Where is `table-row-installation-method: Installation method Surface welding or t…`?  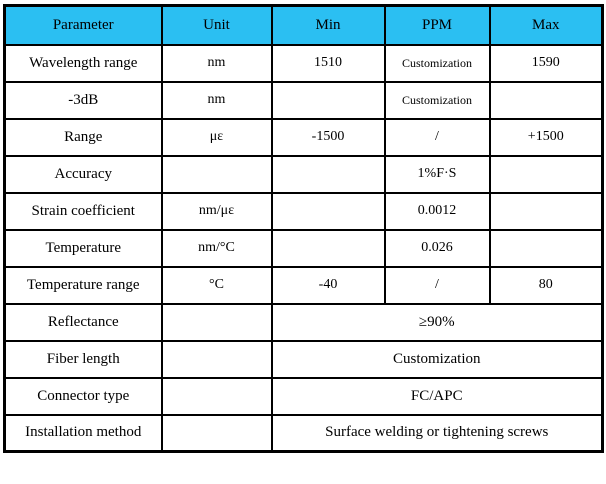 table-row-installation-method: Installation method Surface welding or t… is located at coordinates (303, 433).